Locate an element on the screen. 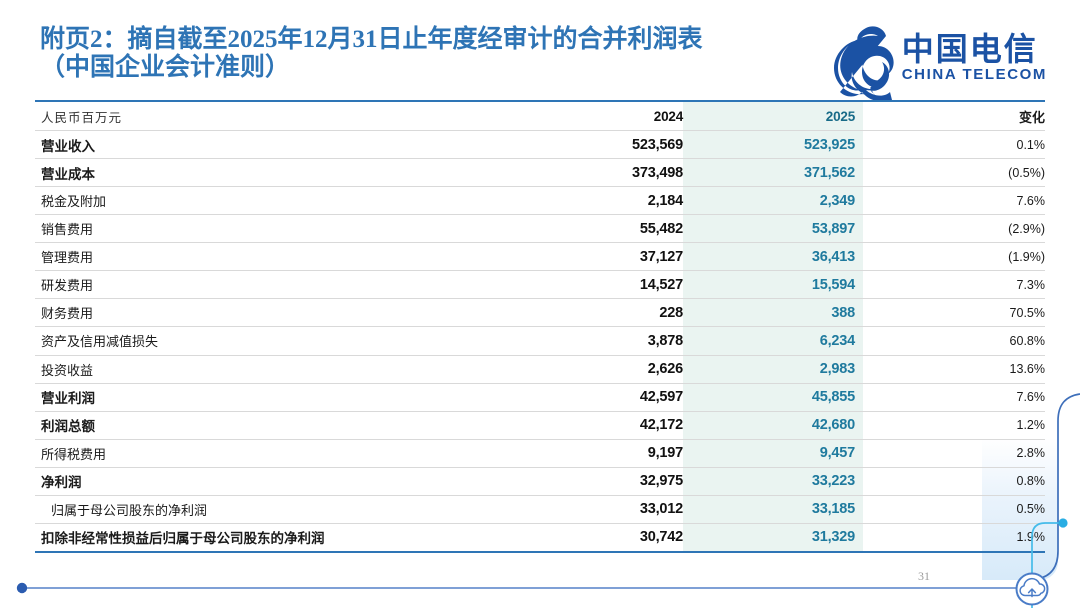  cell-change: 70.5% is located at coordinates (1027, 312).